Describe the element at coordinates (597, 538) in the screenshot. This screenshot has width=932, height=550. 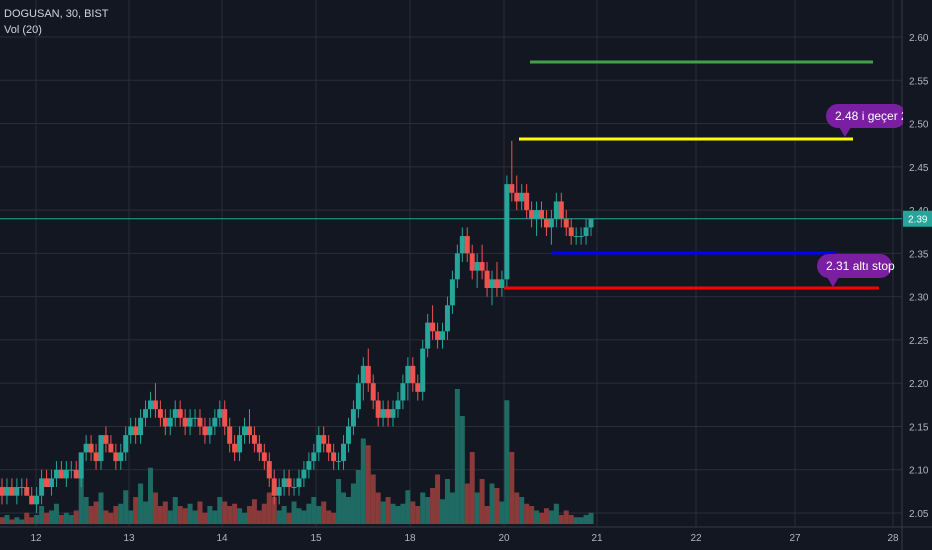
I see `time-tick-label: 21` at that location.